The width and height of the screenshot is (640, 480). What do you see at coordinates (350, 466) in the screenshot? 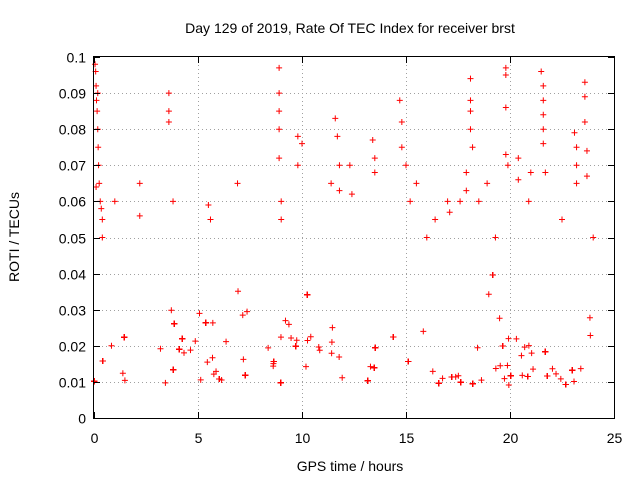
I see `x-axis-label: GPS time / hours` at bounding box center [350, 466].